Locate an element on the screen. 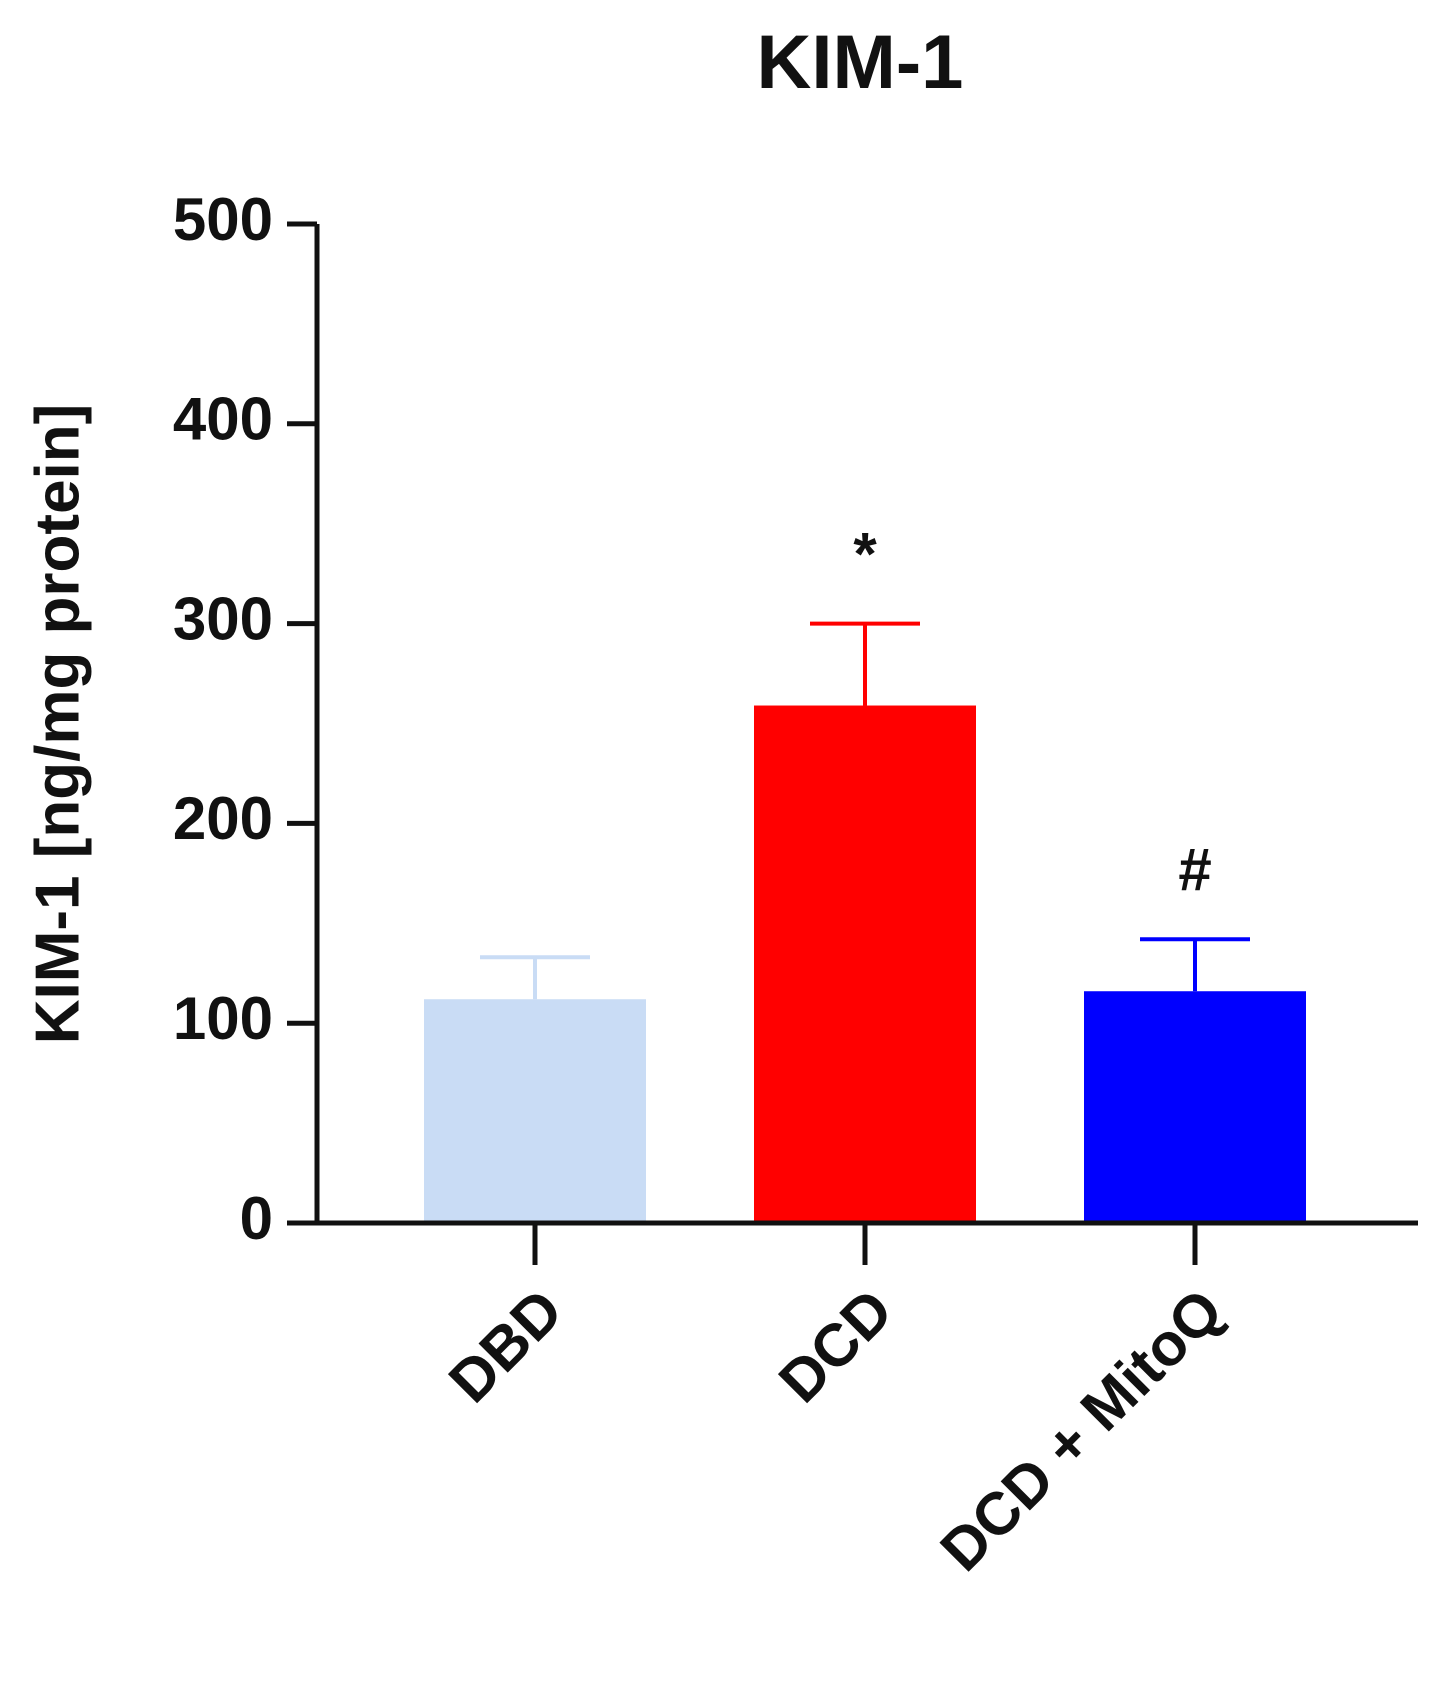  x-tick-label: DCD is located at coordinates (835, 1345).